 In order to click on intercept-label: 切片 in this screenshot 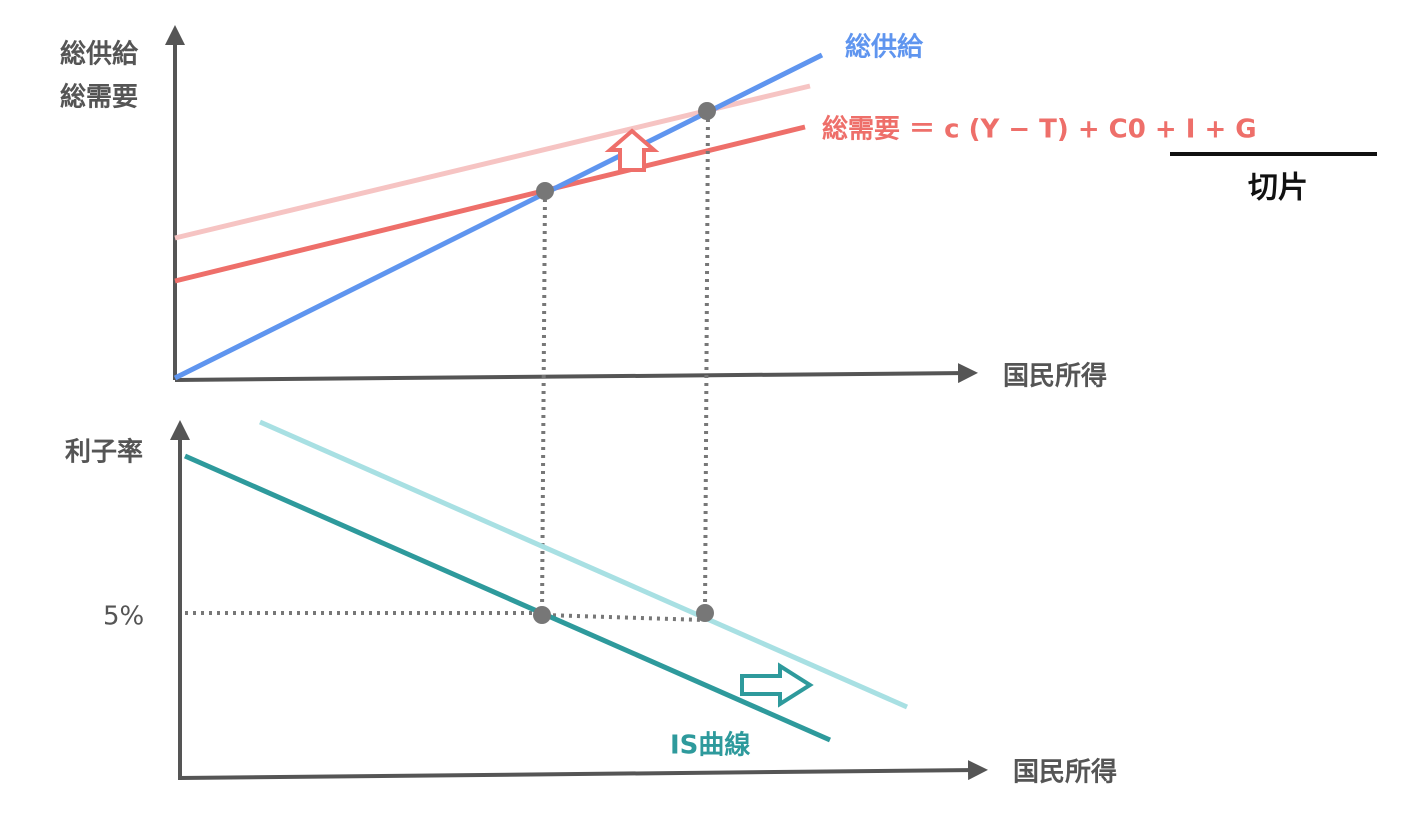, I will do `click(1278, 188)`.